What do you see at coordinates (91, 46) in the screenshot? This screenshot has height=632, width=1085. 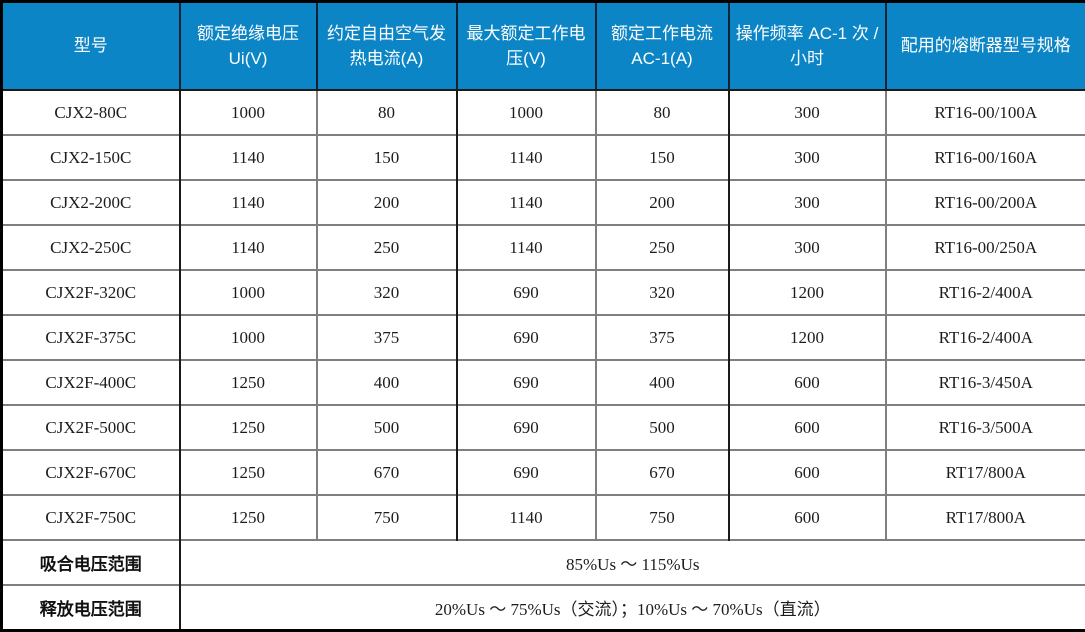 I see `header-model: 型号` at bounding box center [91, 46].